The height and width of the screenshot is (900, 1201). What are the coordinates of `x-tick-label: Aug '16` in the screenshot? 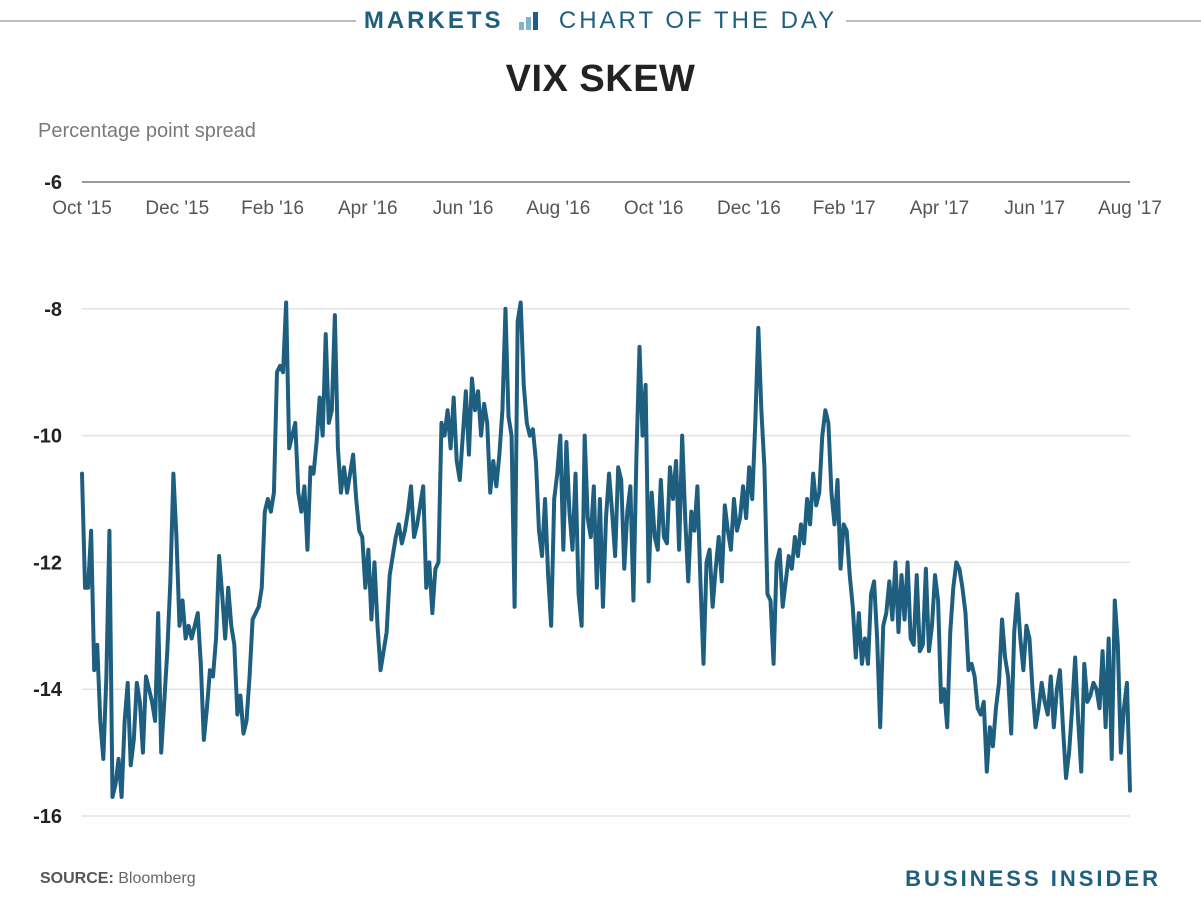 It's located at (558, 208).